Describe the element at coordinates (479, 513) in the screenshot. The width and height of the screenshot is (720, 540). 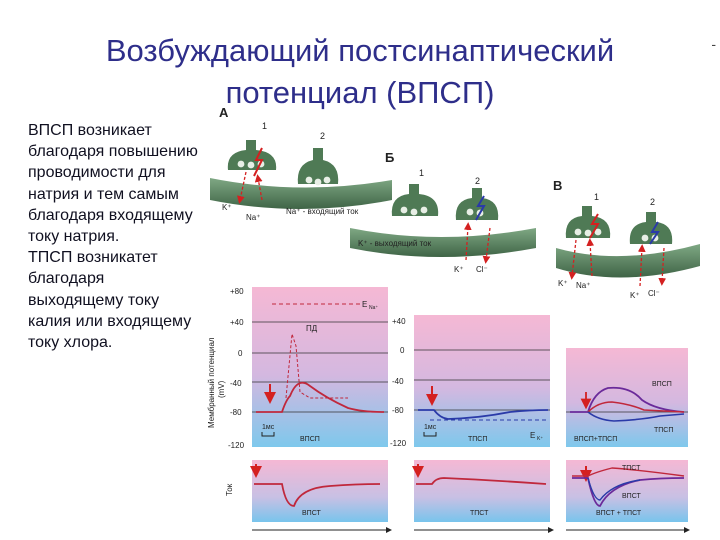
I see `tpst-label: ТПСТ` at that location.